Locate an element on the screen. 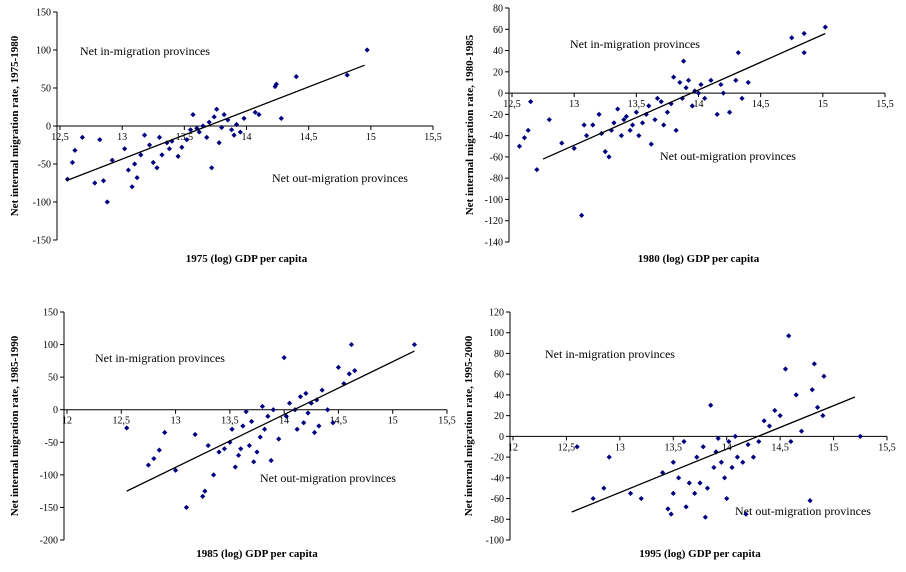  y-tick-label: 0 is located at coordinates (501, 437).